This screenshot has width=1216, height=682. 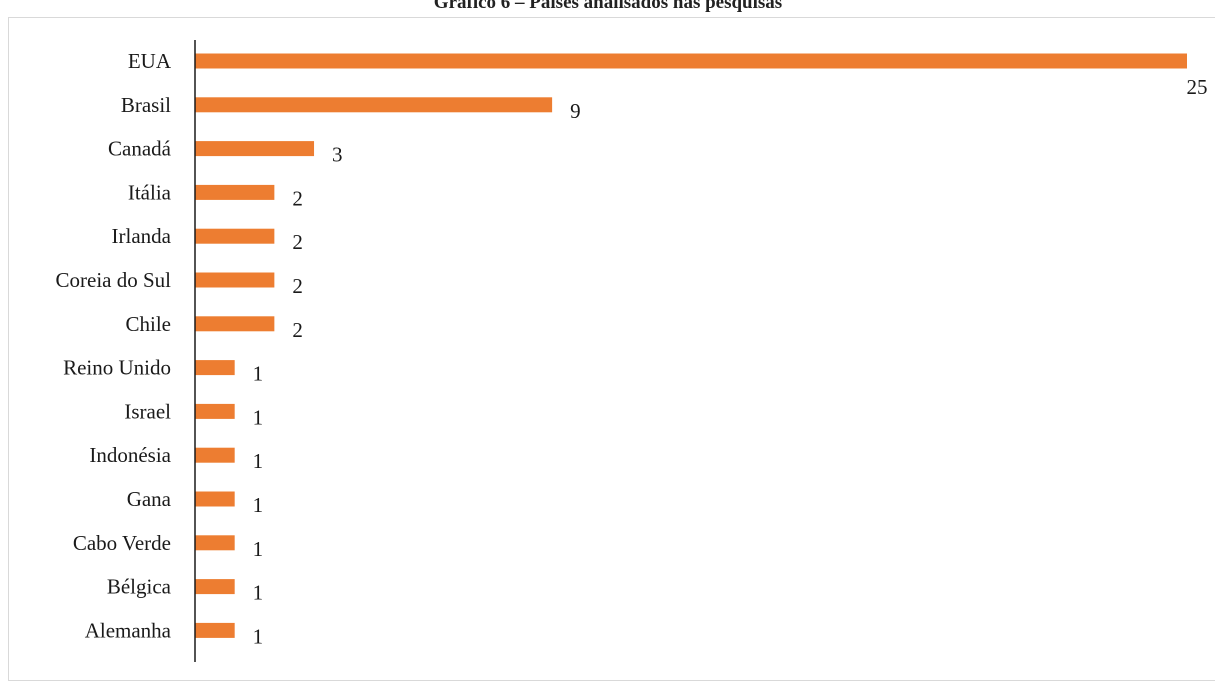 What do you see at coordinates (130, 455) in the screenshot?
I see `category-label: Indonésia` at bounding box center [130, 455].